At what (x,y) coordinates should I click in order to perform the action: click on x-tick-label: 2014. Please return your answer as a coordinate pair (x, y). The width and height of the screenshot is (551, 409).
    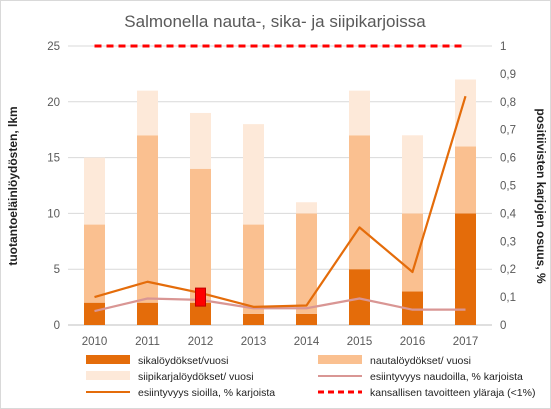
    Looking at the image, I should click on (307, 342).